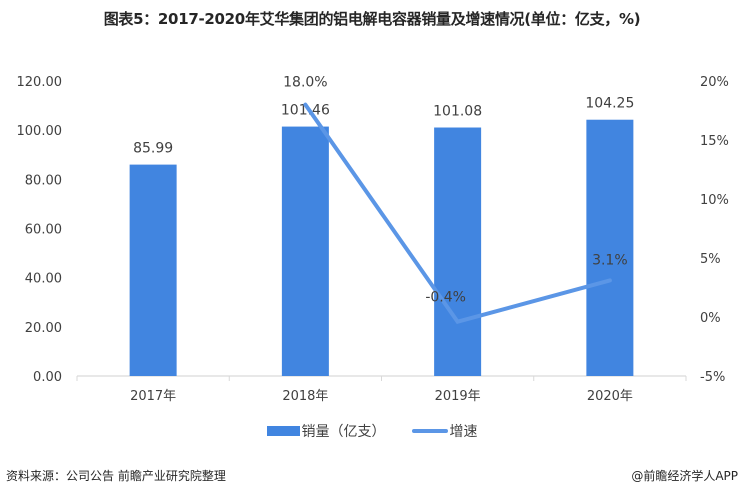 The width and height of the screenshot is (744, 497). What do you see at coordinates (714, 82) in the screenshot?
I see `right-axis-tick: 20%` at bounding box center [714, 82].